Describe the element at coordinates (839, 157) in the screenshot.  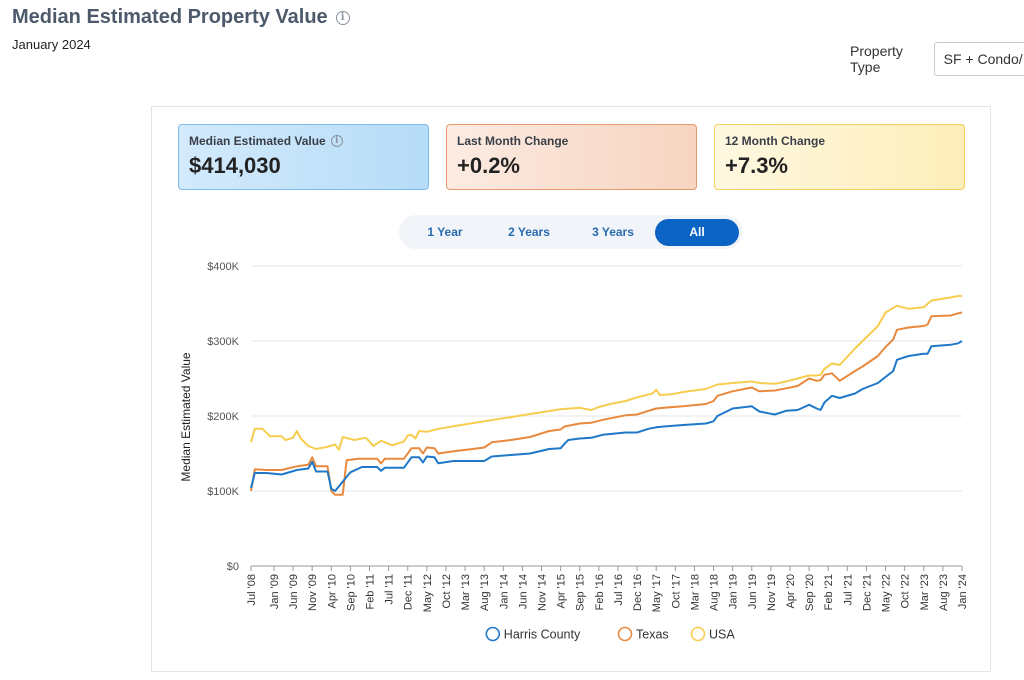
I see `twelve-month-change-card: 12 Month Change +7.3%` at that location.